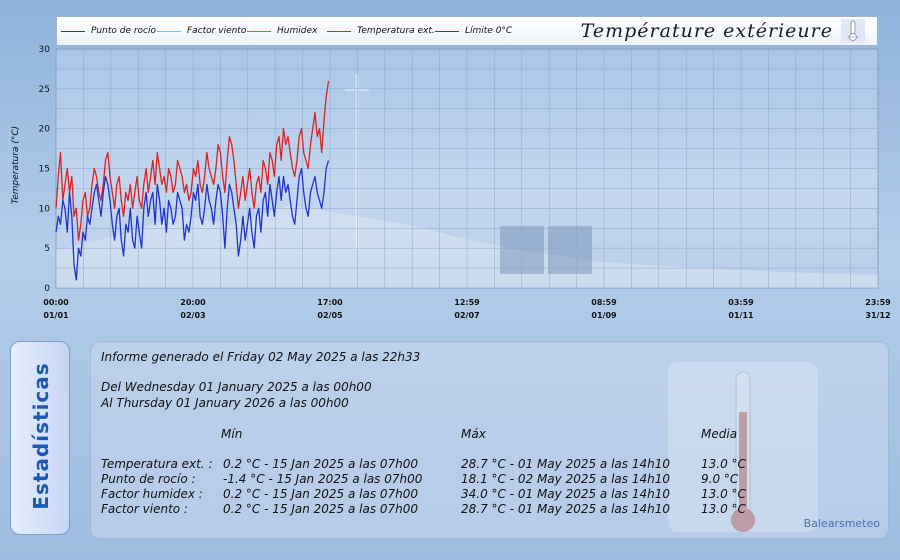 This screenshot has height=560, width=900. Describe the element at coordinates (396, 31) in the screenshot. I see `legend-label: Temperatura ext.` at that location.